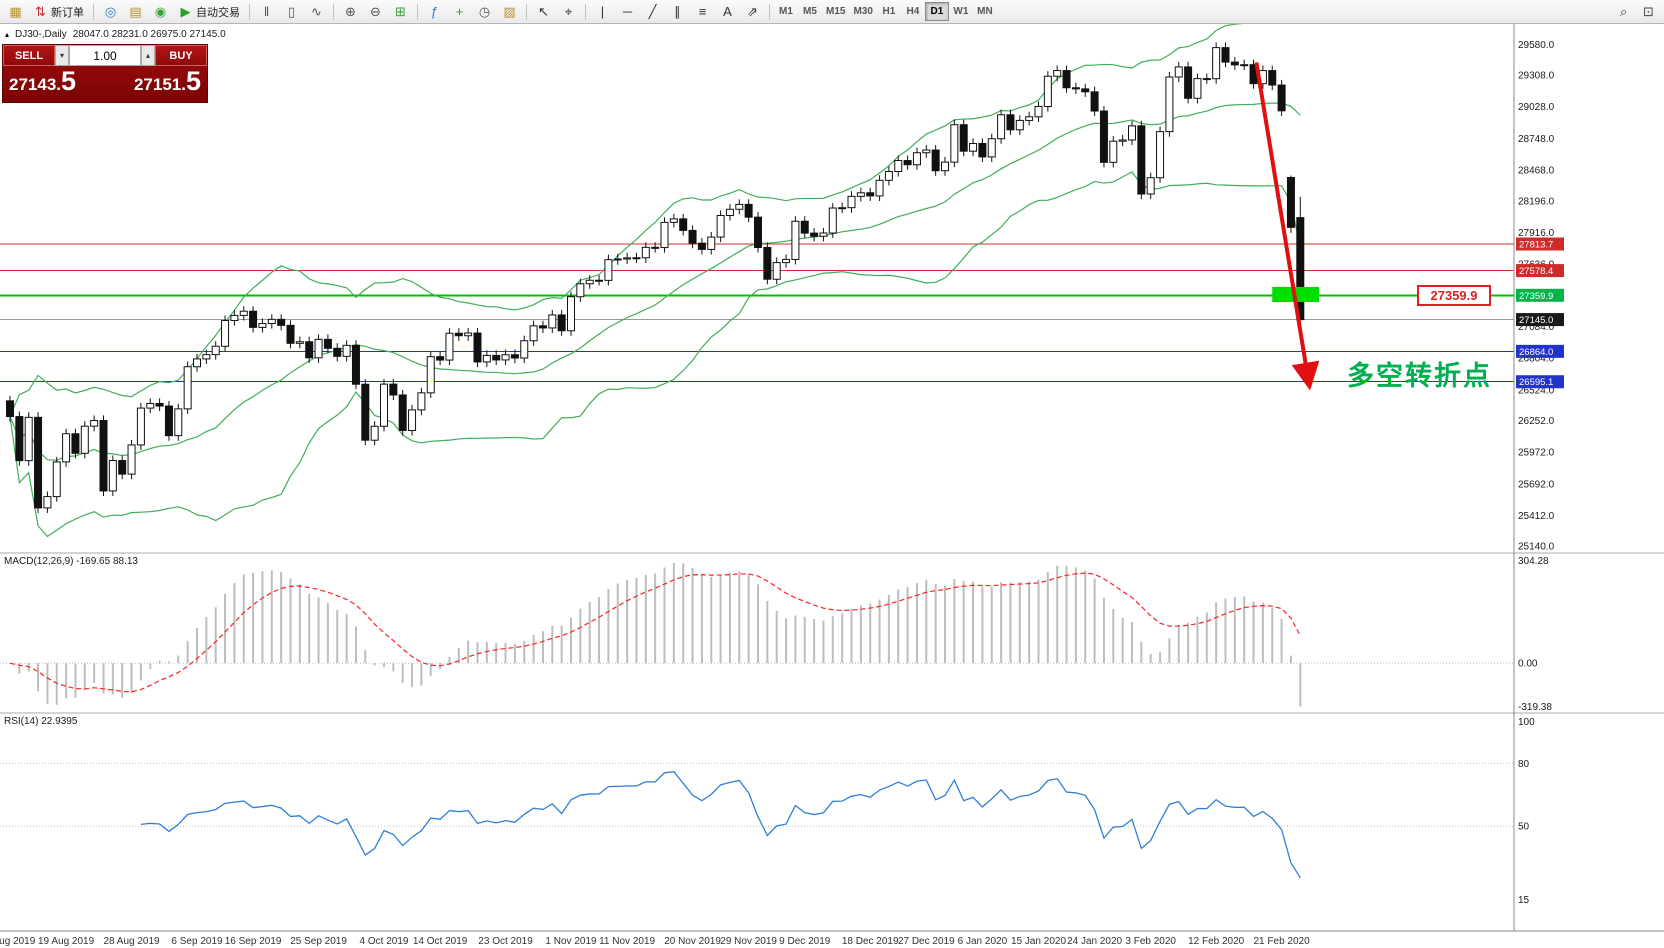 This screenshot has height=948, width=1664. I want to click on data-window-icon: ⊡, so click(1648, 11).